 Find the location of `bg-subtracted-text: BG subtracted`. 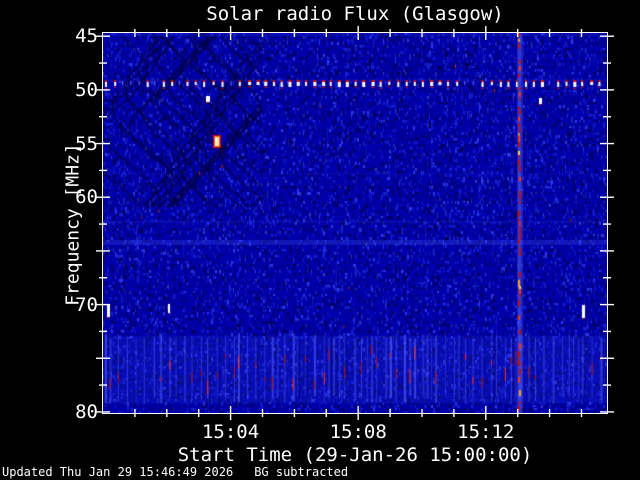

bg-subtracted-text: BG subtracted is located at coordinates (301, 472).